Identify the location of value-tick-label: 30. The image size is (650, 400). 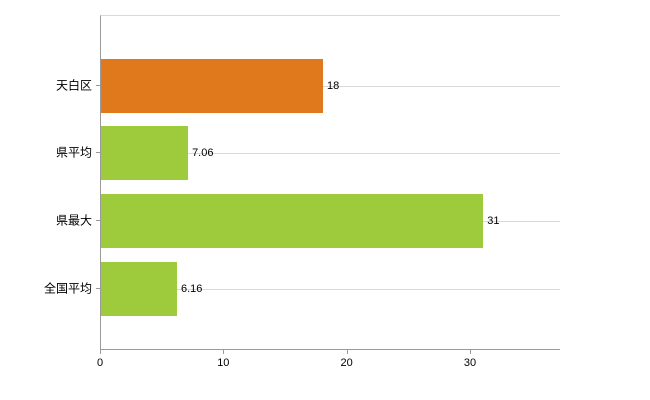
(470, 363).